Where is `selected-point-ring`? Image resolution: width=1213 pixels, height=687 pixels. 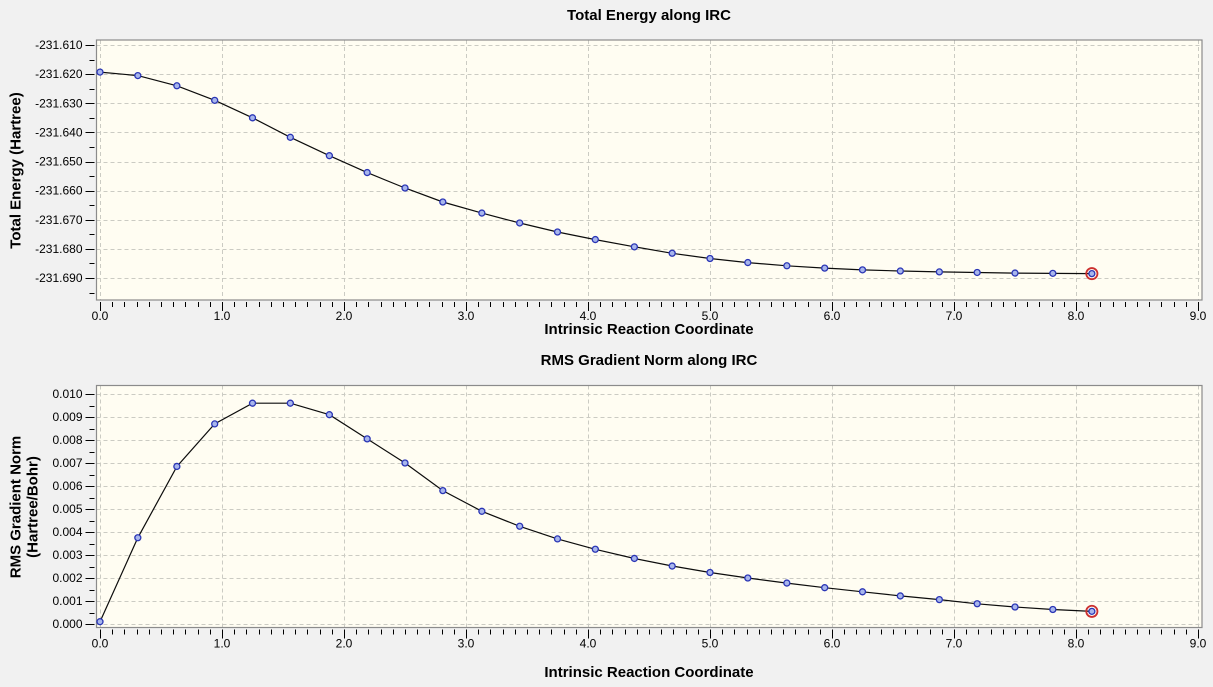 selected-point-ring is located at coordinates (1092, 611).